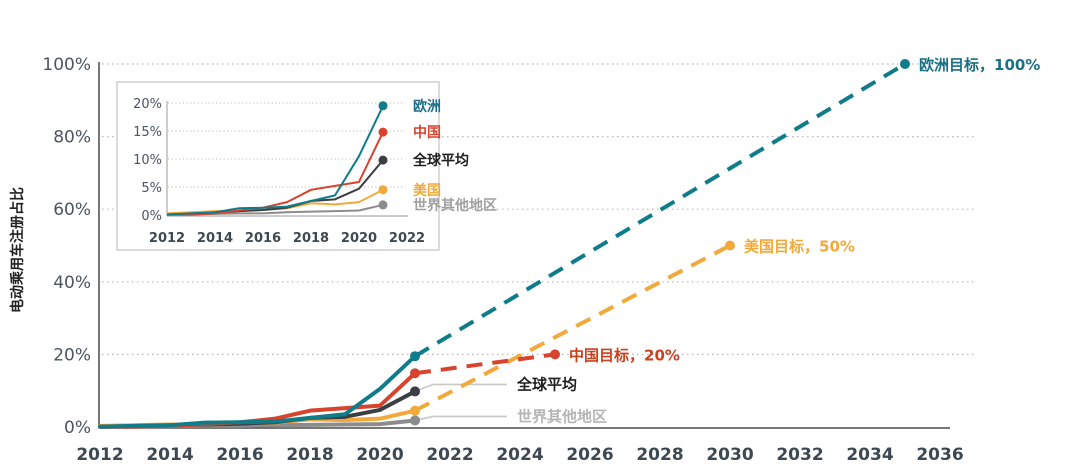 The height and width of the screenshot is (473, 1080). What do you see at coordinates (379, 455) in the screenshot?
I see `x-tick-label: 2020` at bounding box center [379, 455].